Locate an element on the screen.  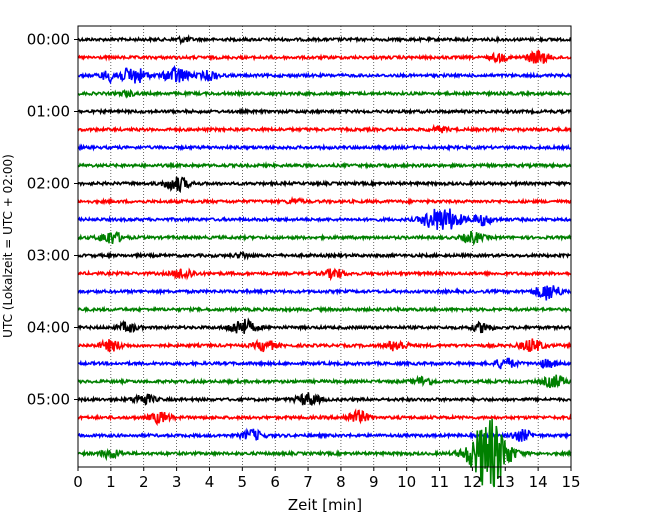
x-tick-label: 12 is located at coordinates (472, 482).